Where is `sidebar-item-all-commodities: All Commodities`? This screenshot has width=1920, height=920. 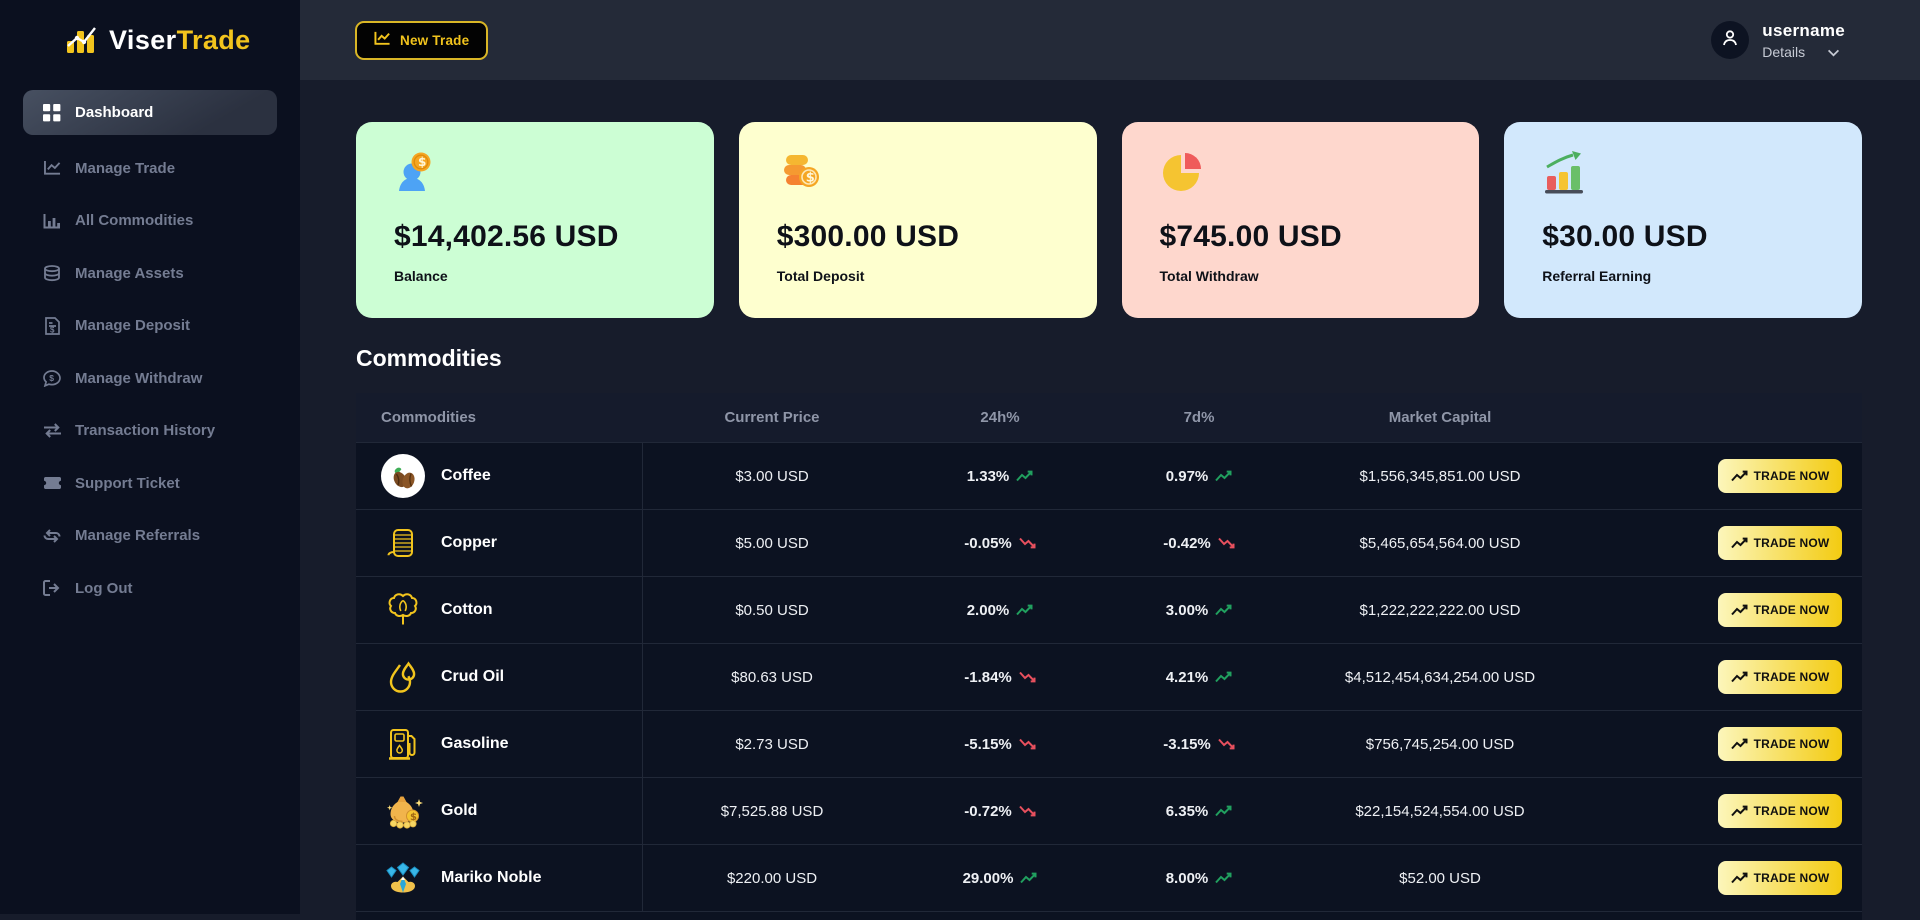 sidebar-item-all-commodities: All Commodities is located at coordinates (150, 221).